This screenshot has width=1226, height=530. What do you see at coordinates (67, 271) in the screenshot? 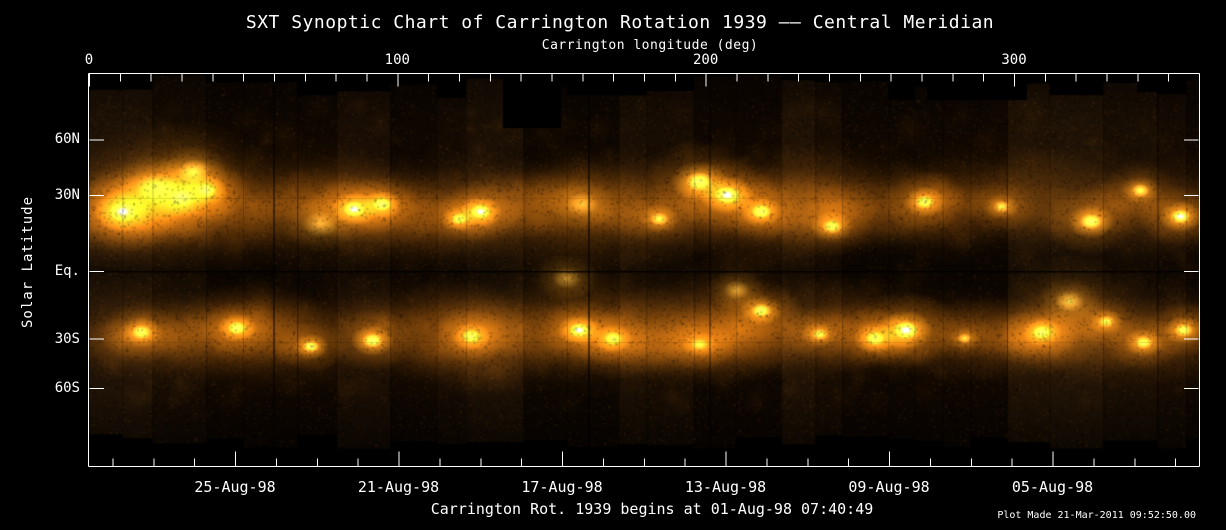
I see `latitude-tick-label: Eq.` at bounding box center [67, 271].